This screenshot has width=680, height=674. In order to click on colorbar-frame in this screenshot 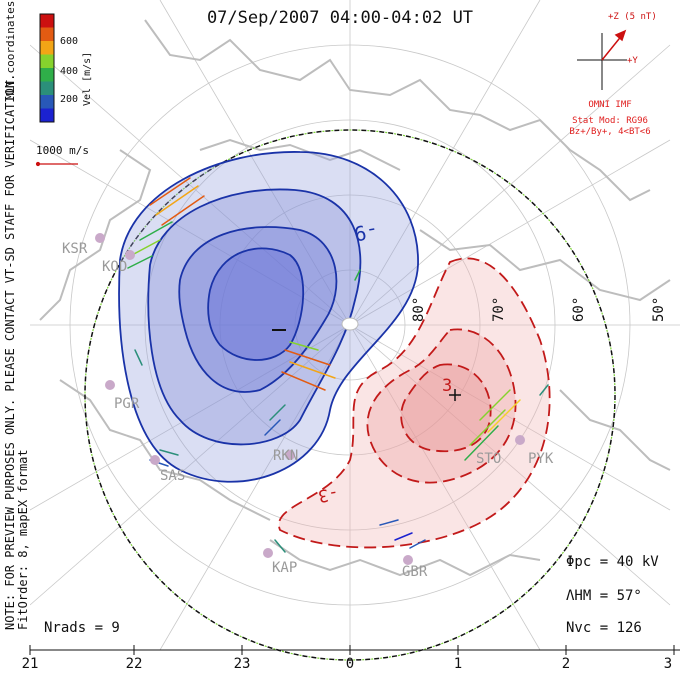, I will do `click(47, 68)`.